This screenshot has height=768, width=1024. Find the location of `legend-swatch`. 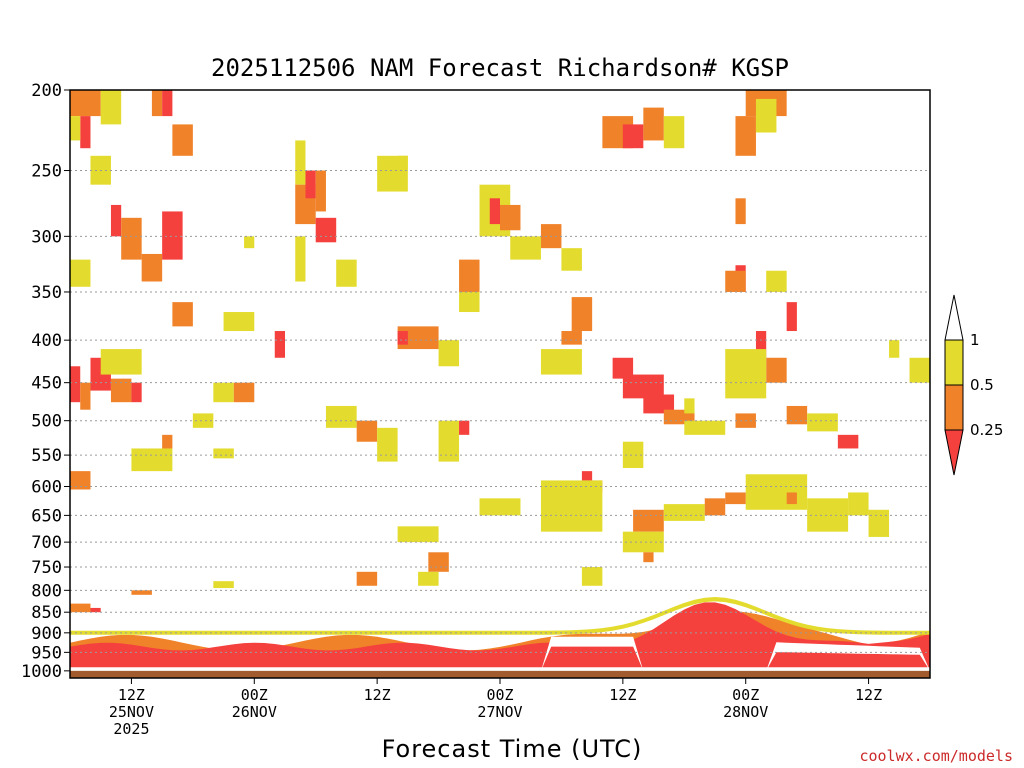

legend-swatch is located at coordinates (954, 407).